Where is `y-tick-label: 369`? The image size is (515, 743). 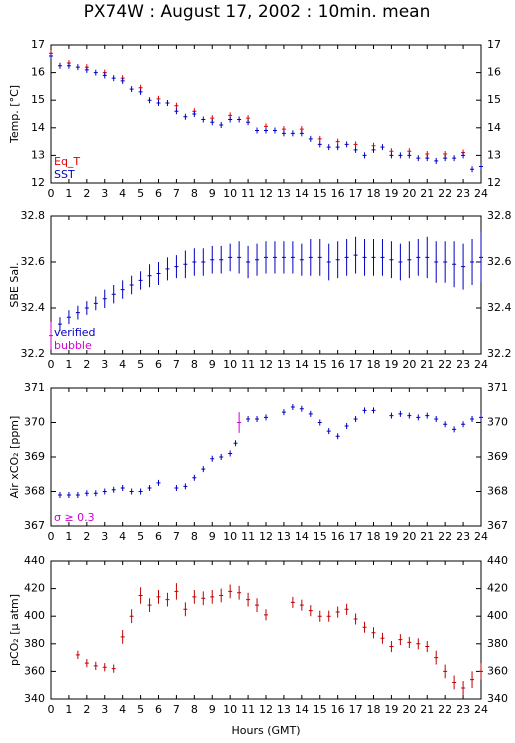
y-tick-label: 369 is located at coordinates (34, 456).